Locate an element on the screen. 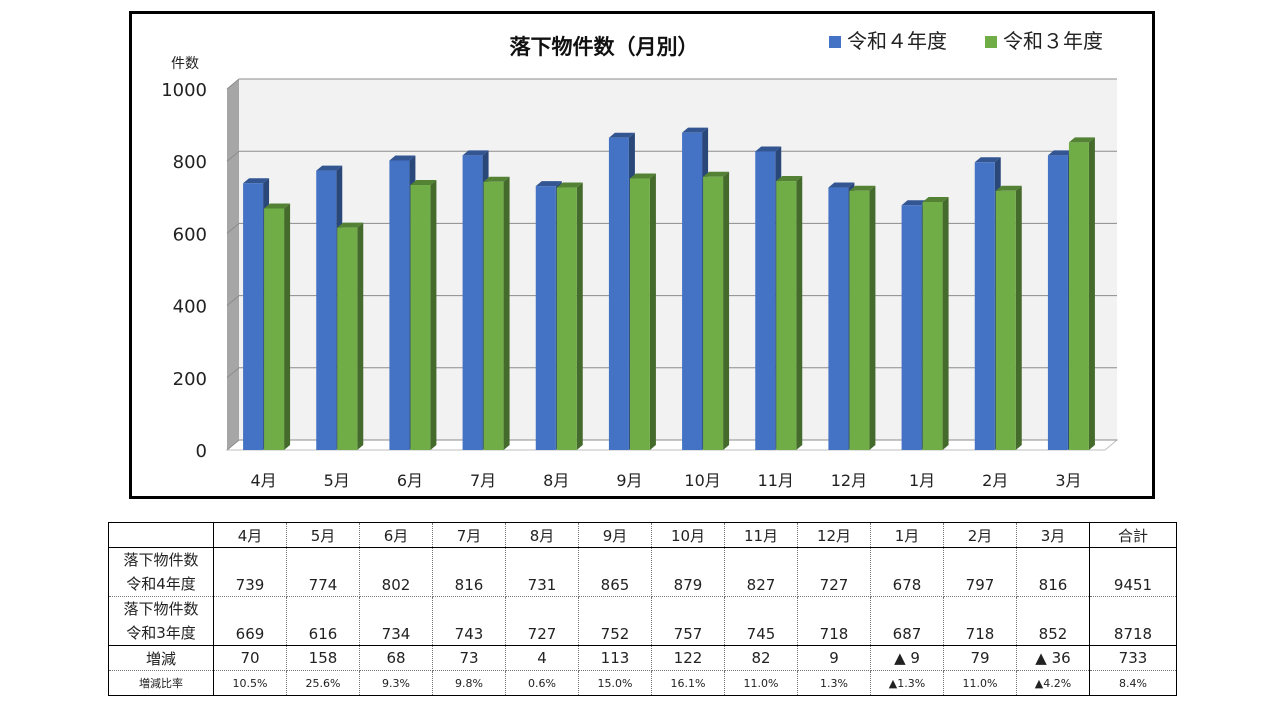  value-cell: 827 is located at coordinates (761, 572).